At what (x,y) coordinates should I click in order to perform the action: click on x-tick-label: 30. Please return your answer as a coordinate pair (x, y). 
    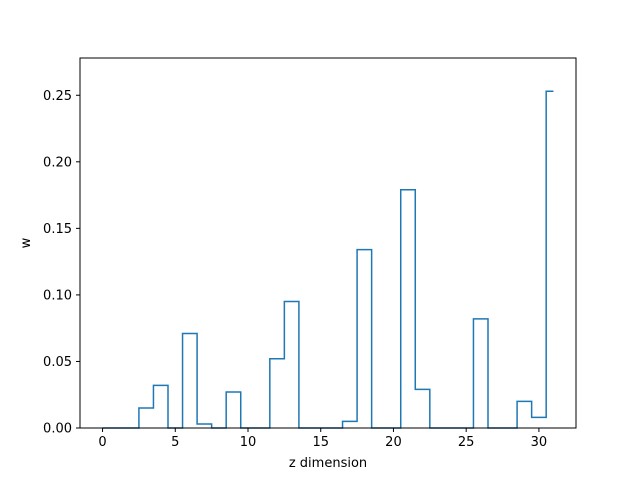
    Looking at the image, I should click on (539, 442).